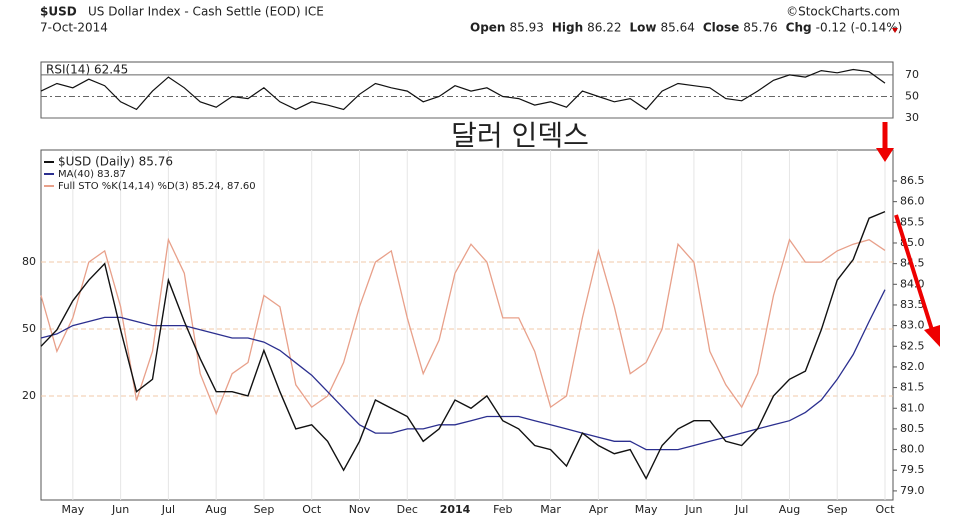 The height and width of the screenshot is (517, 953). What do you see at coordinates (92, 174) in the screenshot?
I see `legend-label: MA(40) 83.87` at bounding box center [92, 174].